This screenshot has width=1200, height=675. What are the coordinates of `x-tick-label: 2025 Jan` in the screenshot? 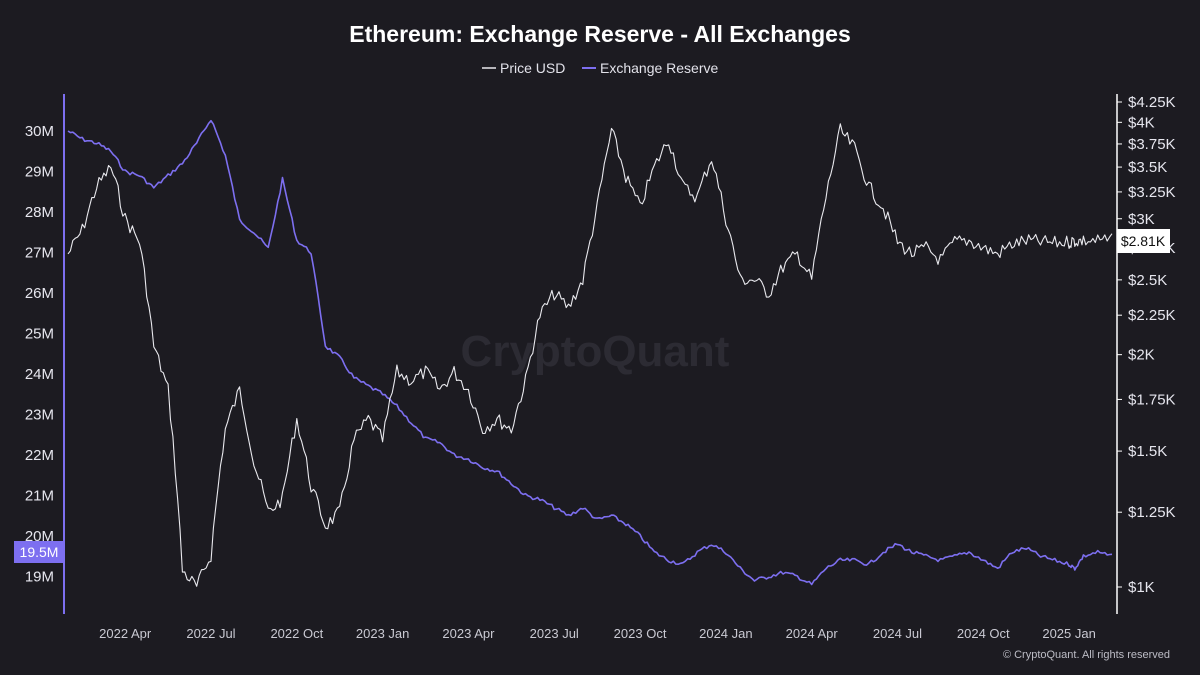 It's located at (1069, 633).